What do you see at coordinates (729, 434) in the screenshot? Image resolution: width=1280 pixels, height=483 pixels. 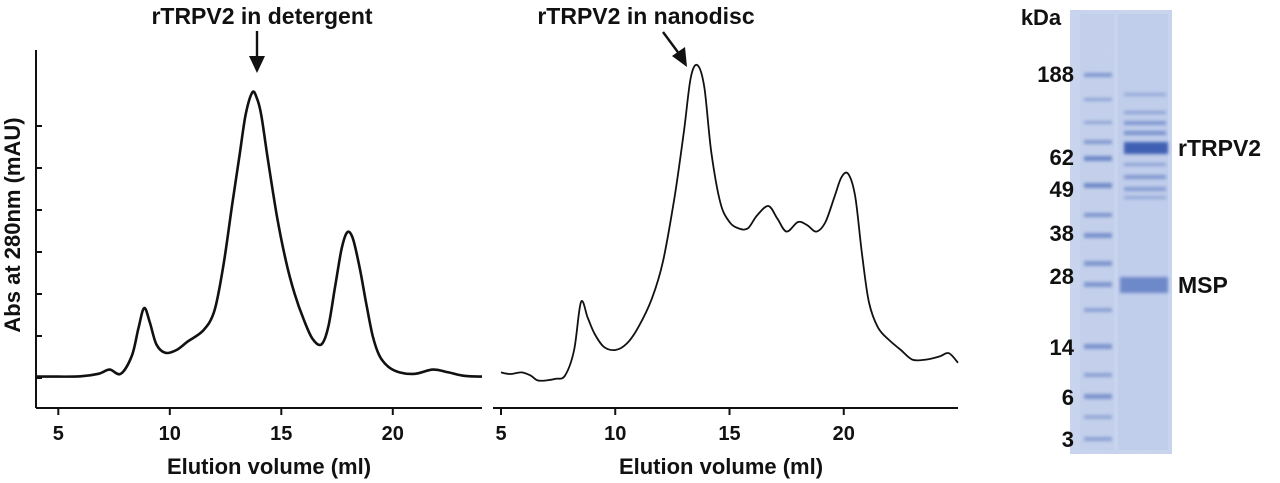 I see `x-tick-label-nanodisc-15: 15` at bounding box center [729, 434].